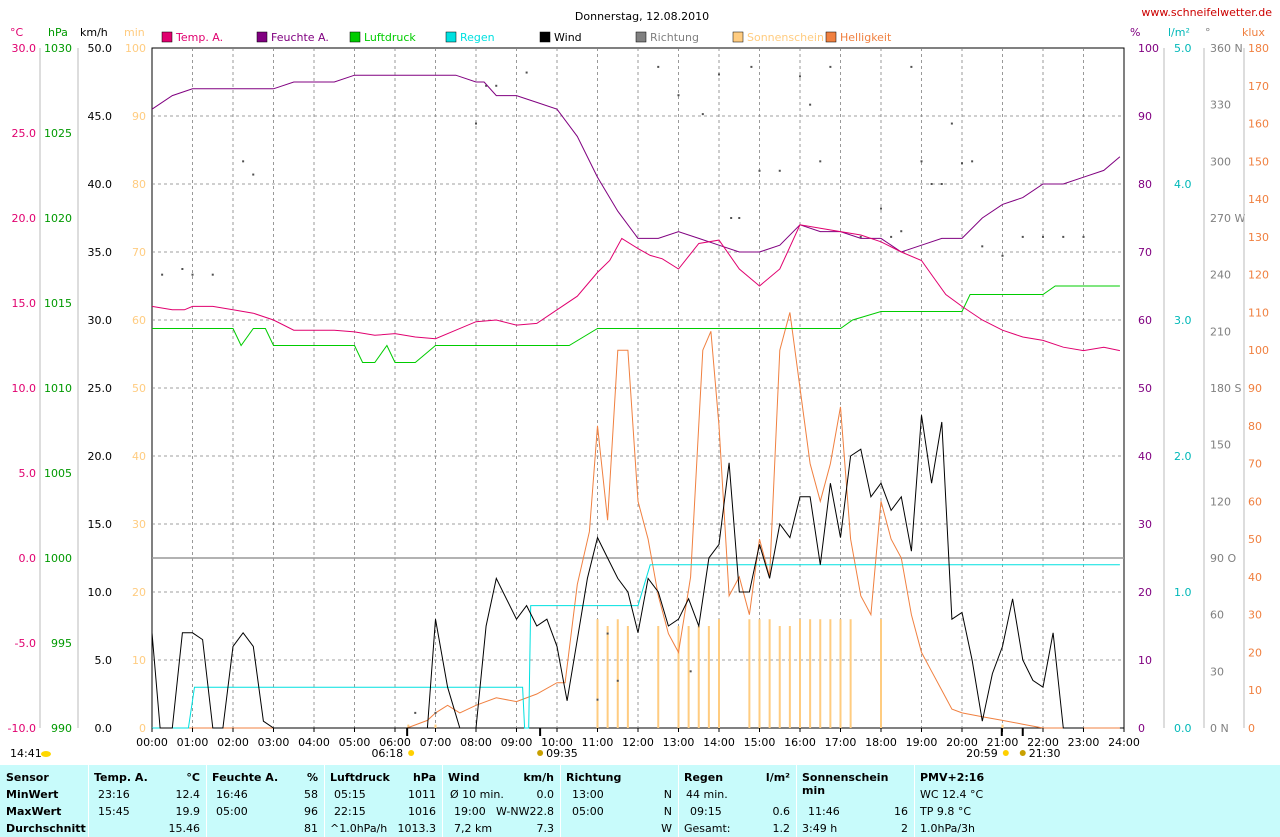 This screenshot has width=1280, height=837. Describe the element at coordinates (946, 811) in the screenshot. I see `pmv-dewpoint: TP 9.8 °C` at that location.